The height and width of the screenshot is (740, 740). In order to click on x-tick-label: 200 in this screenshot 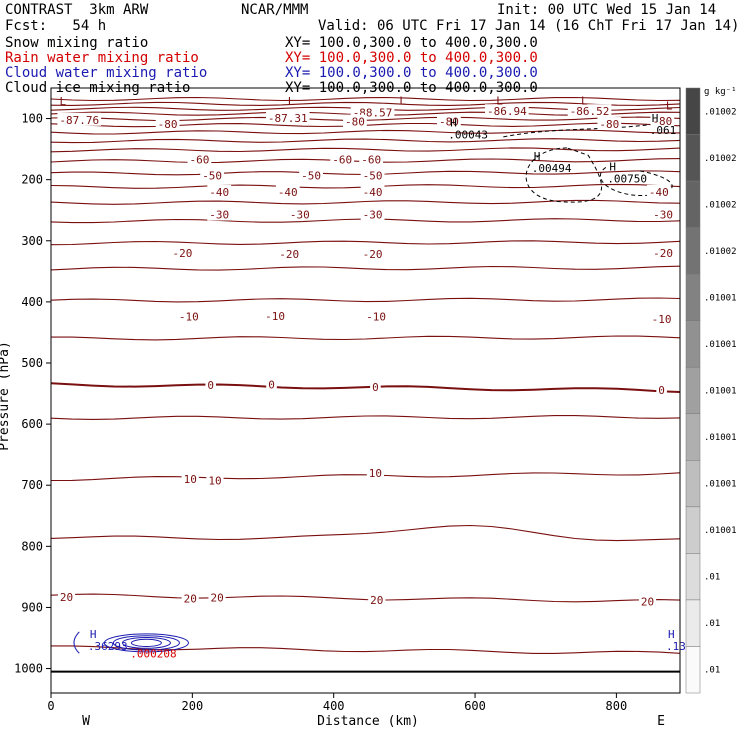, I will do `click(193, 706)`.